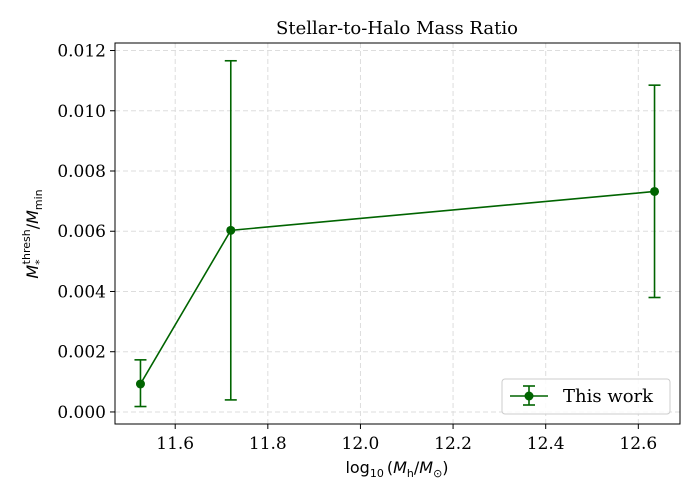 The height and width of the screenshot is (500, 700). Describe the element at coordinates (638, 444) in the screenshot. I see `x-tick-label: 12.6` at that location.